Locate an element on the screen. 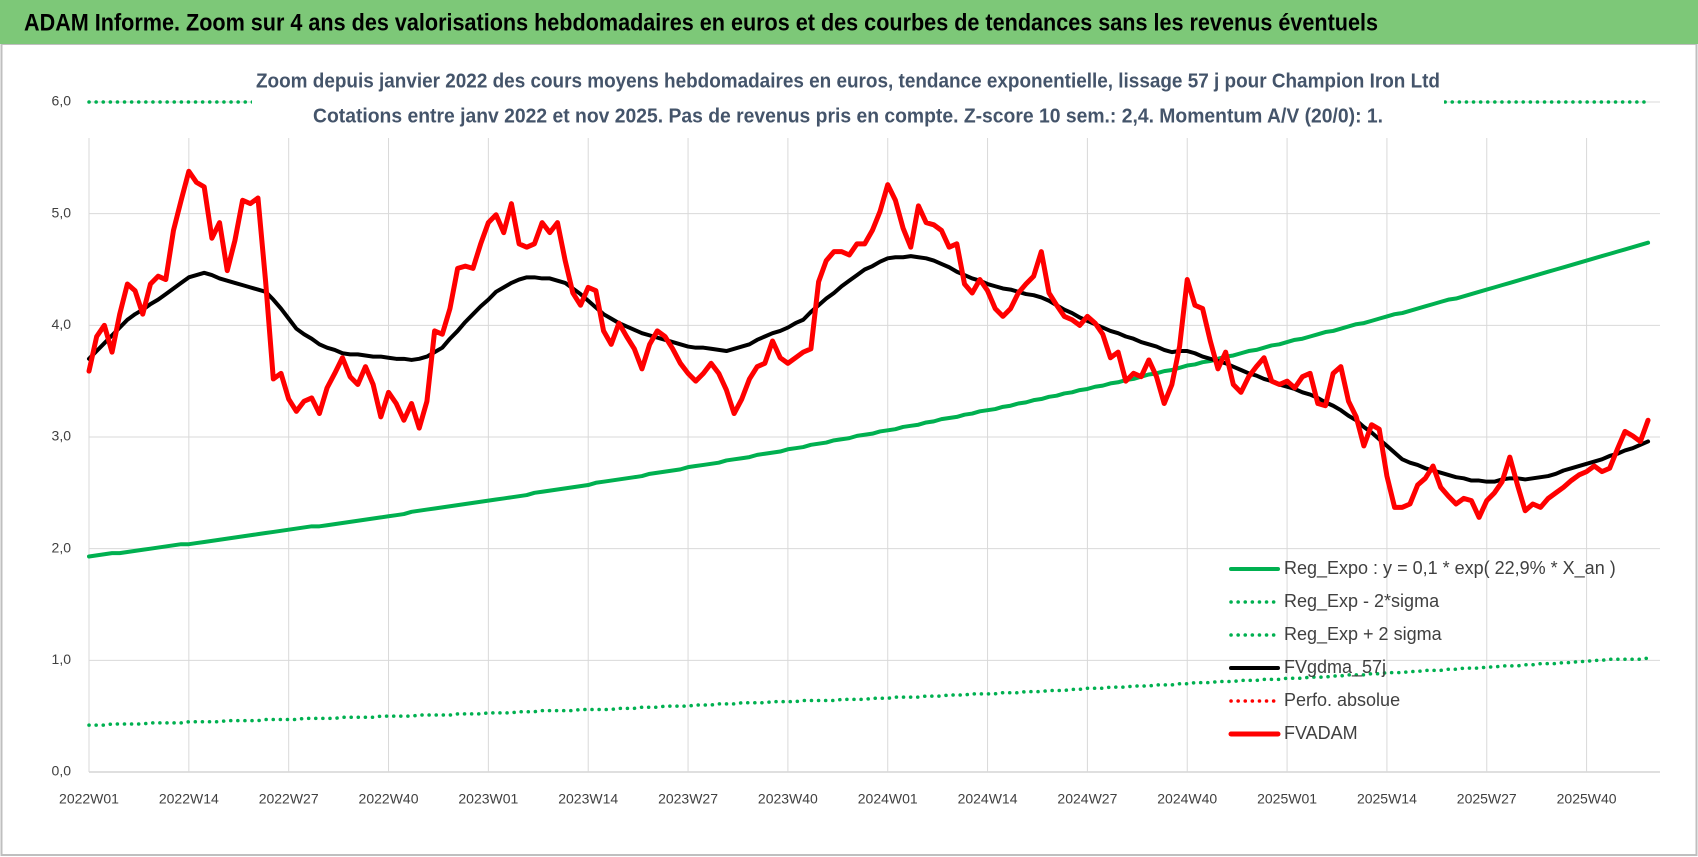  x-tick-label: 2022W40 is located at coordinates (389, 799).